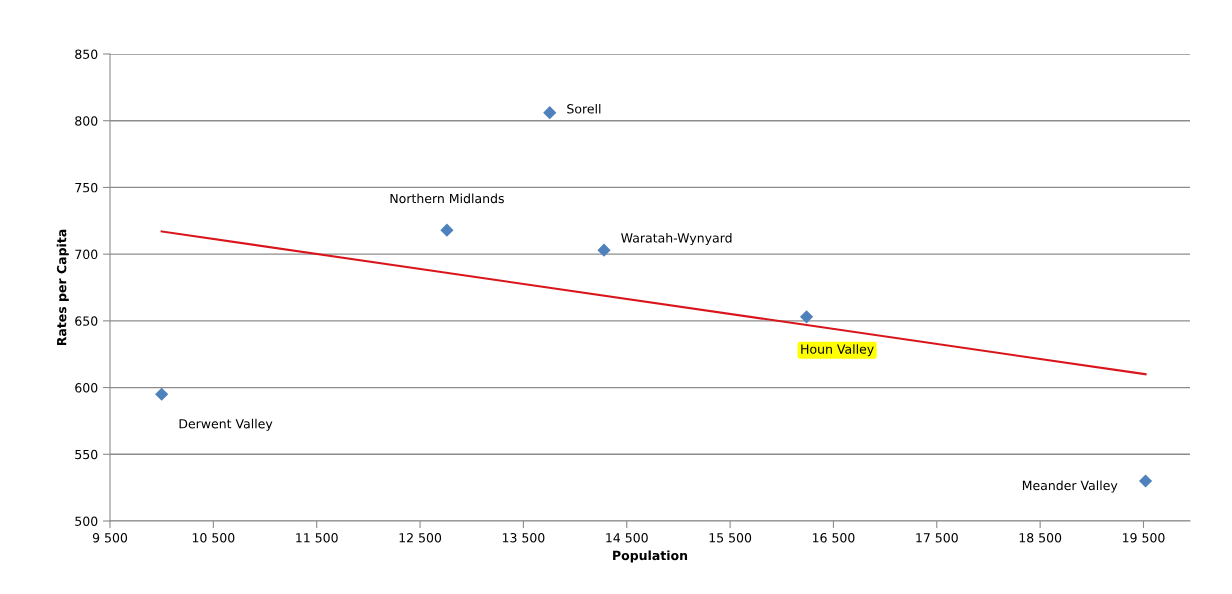 This screenshot has height=594, width=1232. Describe the element at coordinates (1040, 538) in the screenshot. I see `x-tick-label: 18 500` at that location.